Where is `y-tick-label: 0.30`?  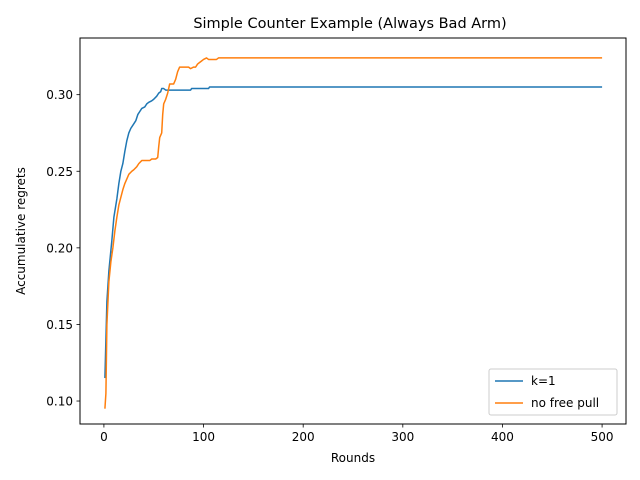 y-tick-label: 0.30 is located at coordinates (59, 95).